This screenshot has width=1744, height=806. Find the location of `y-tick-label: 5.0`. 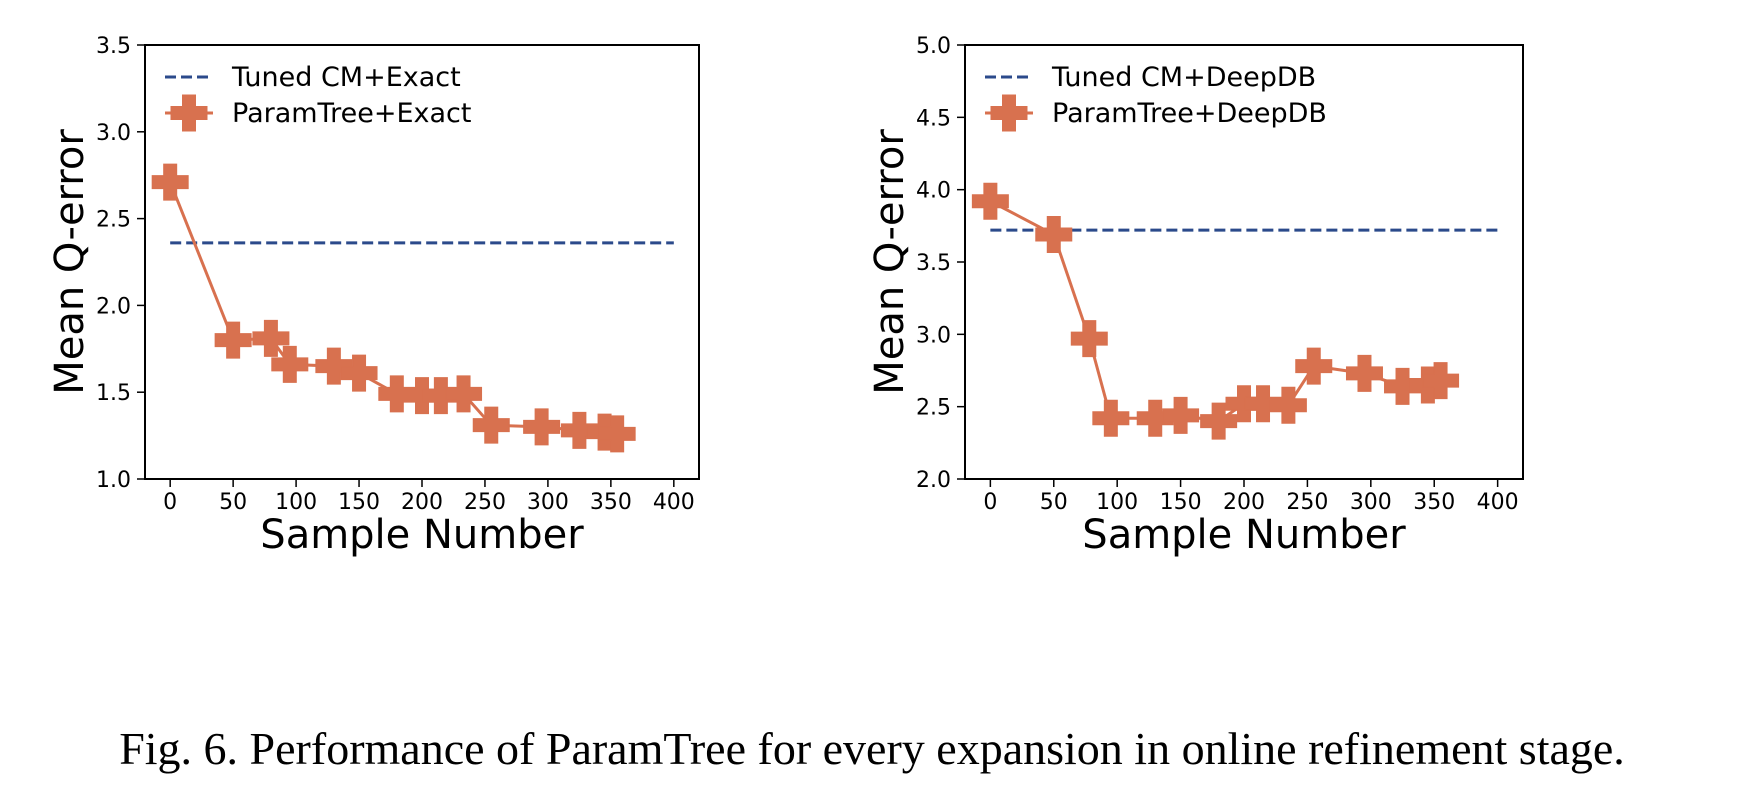

y-tick-label: 5.0 is located at coordinates (933, 46).